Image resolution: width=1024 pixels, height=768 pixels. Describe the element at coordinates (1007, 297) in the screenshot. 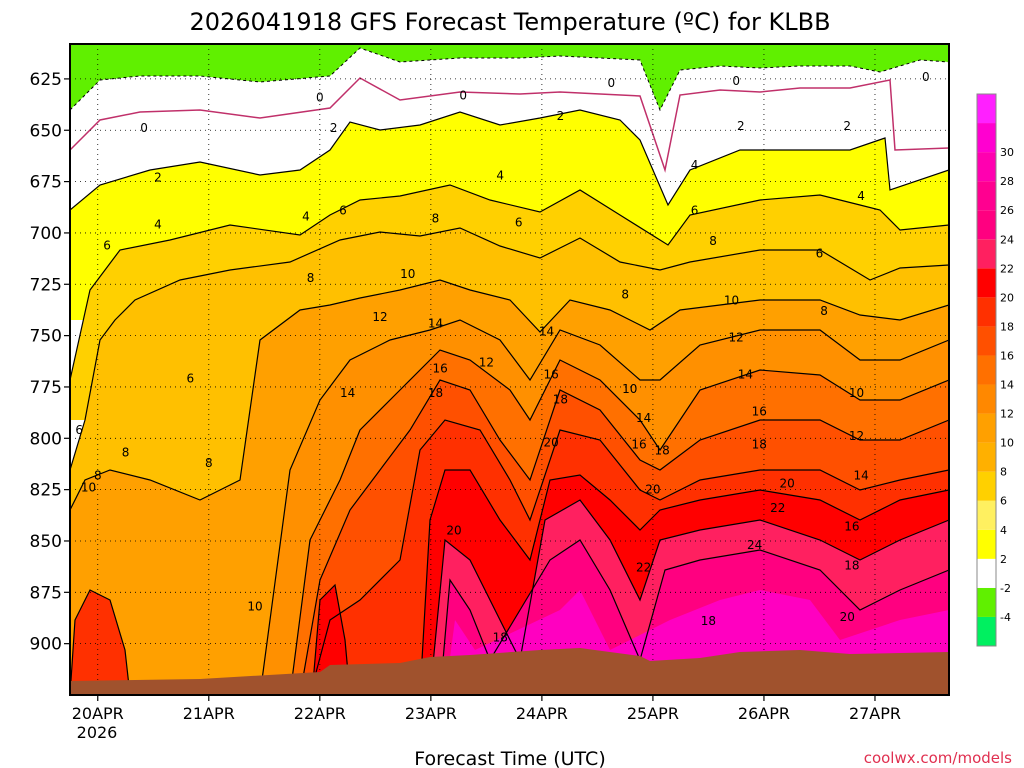

I see `colorbar-label: 20` at that location.